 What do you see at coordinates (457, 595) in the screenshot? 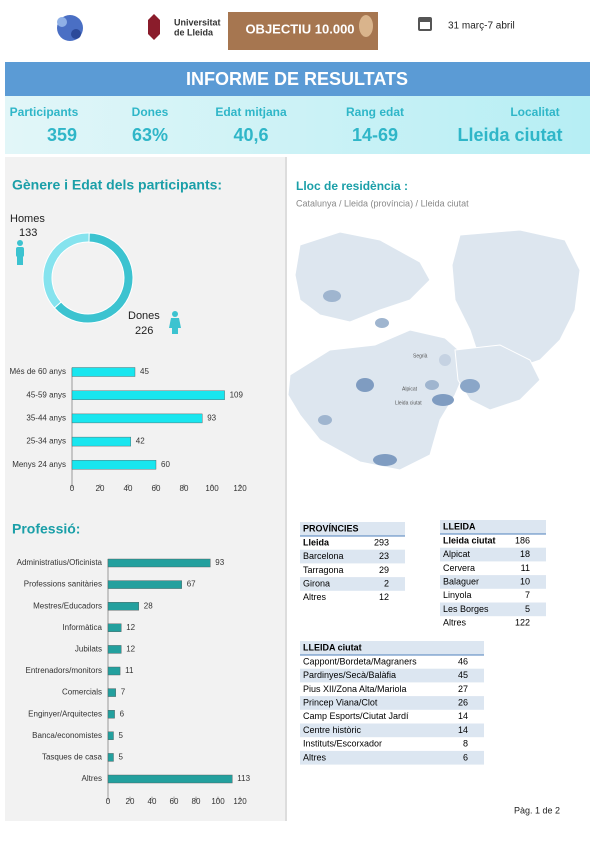
I see `table-cell: Linyola` at bounding box center [457, 595].